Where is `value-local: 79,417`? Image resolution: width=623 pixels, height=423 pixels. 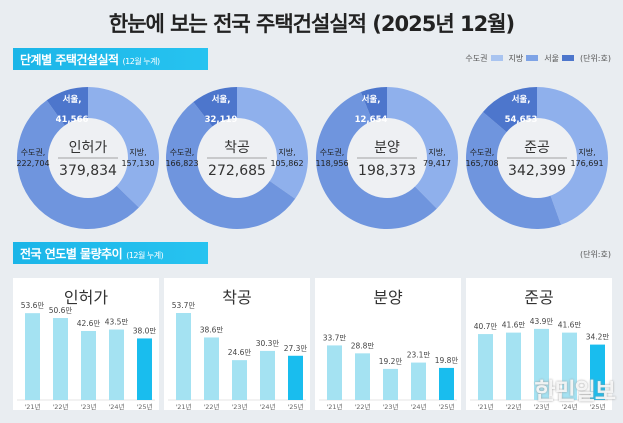 value-local: 79,417 is located at coordinates (437, 163).